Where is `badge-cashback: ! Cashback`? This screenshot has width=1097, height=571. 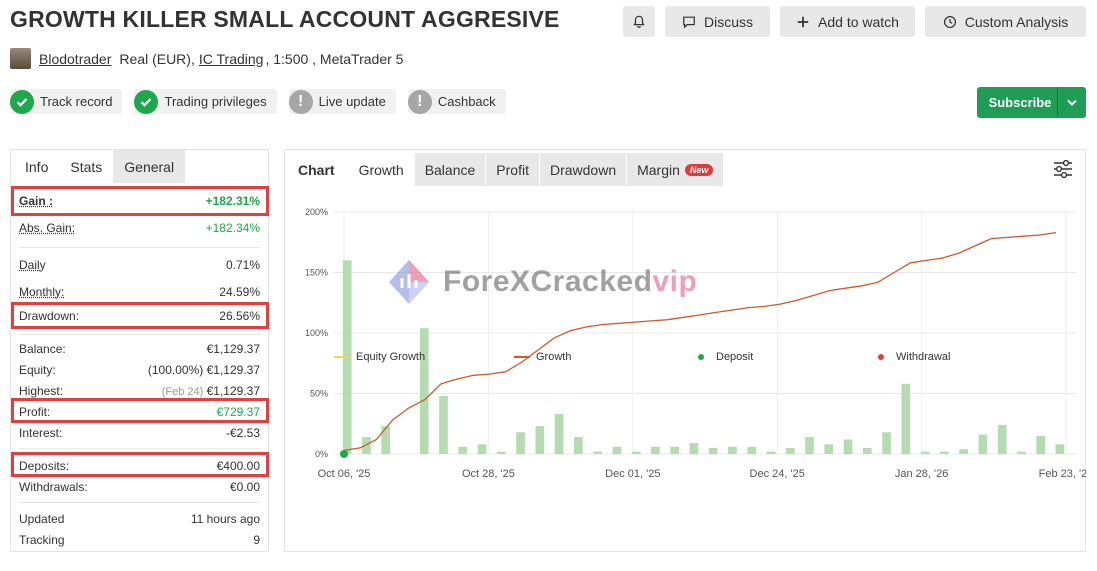 badge-cashback: ! Cashback is located at coordinates (456, 101).